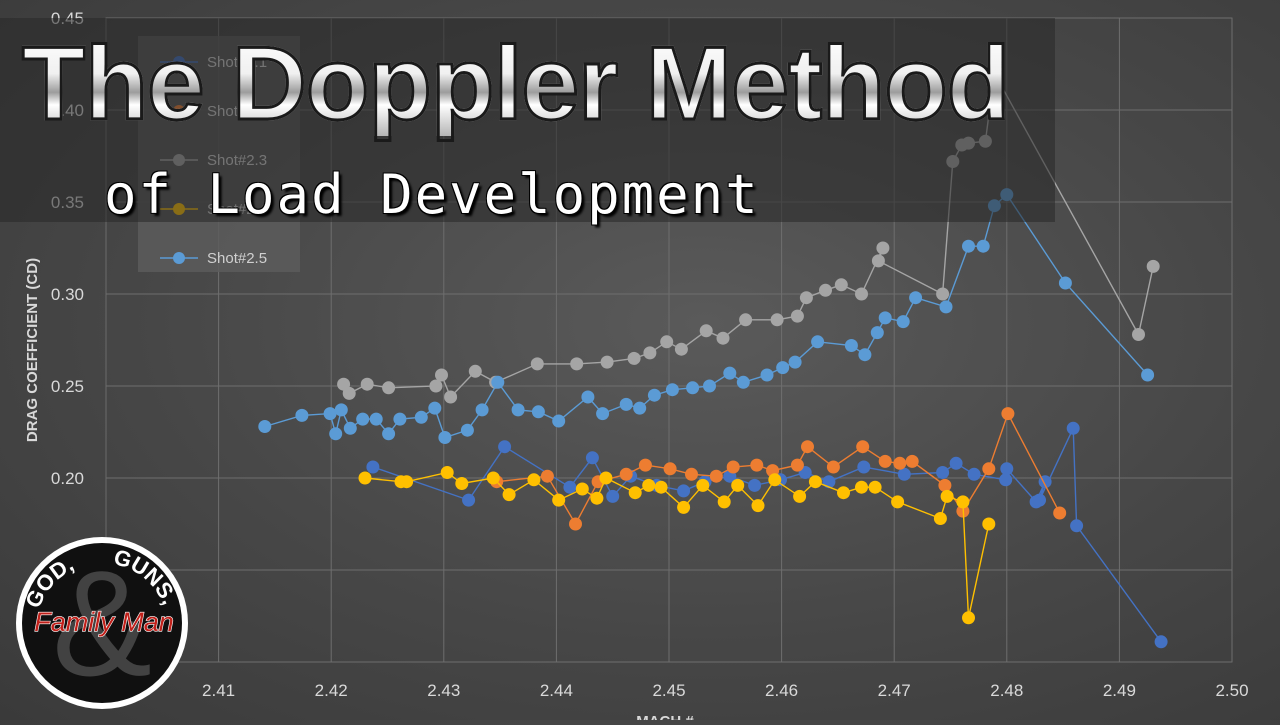  Describe the element at coordinates (1231, 690) in the screenshot. I see `x-tick-label: 2.50` at that location.